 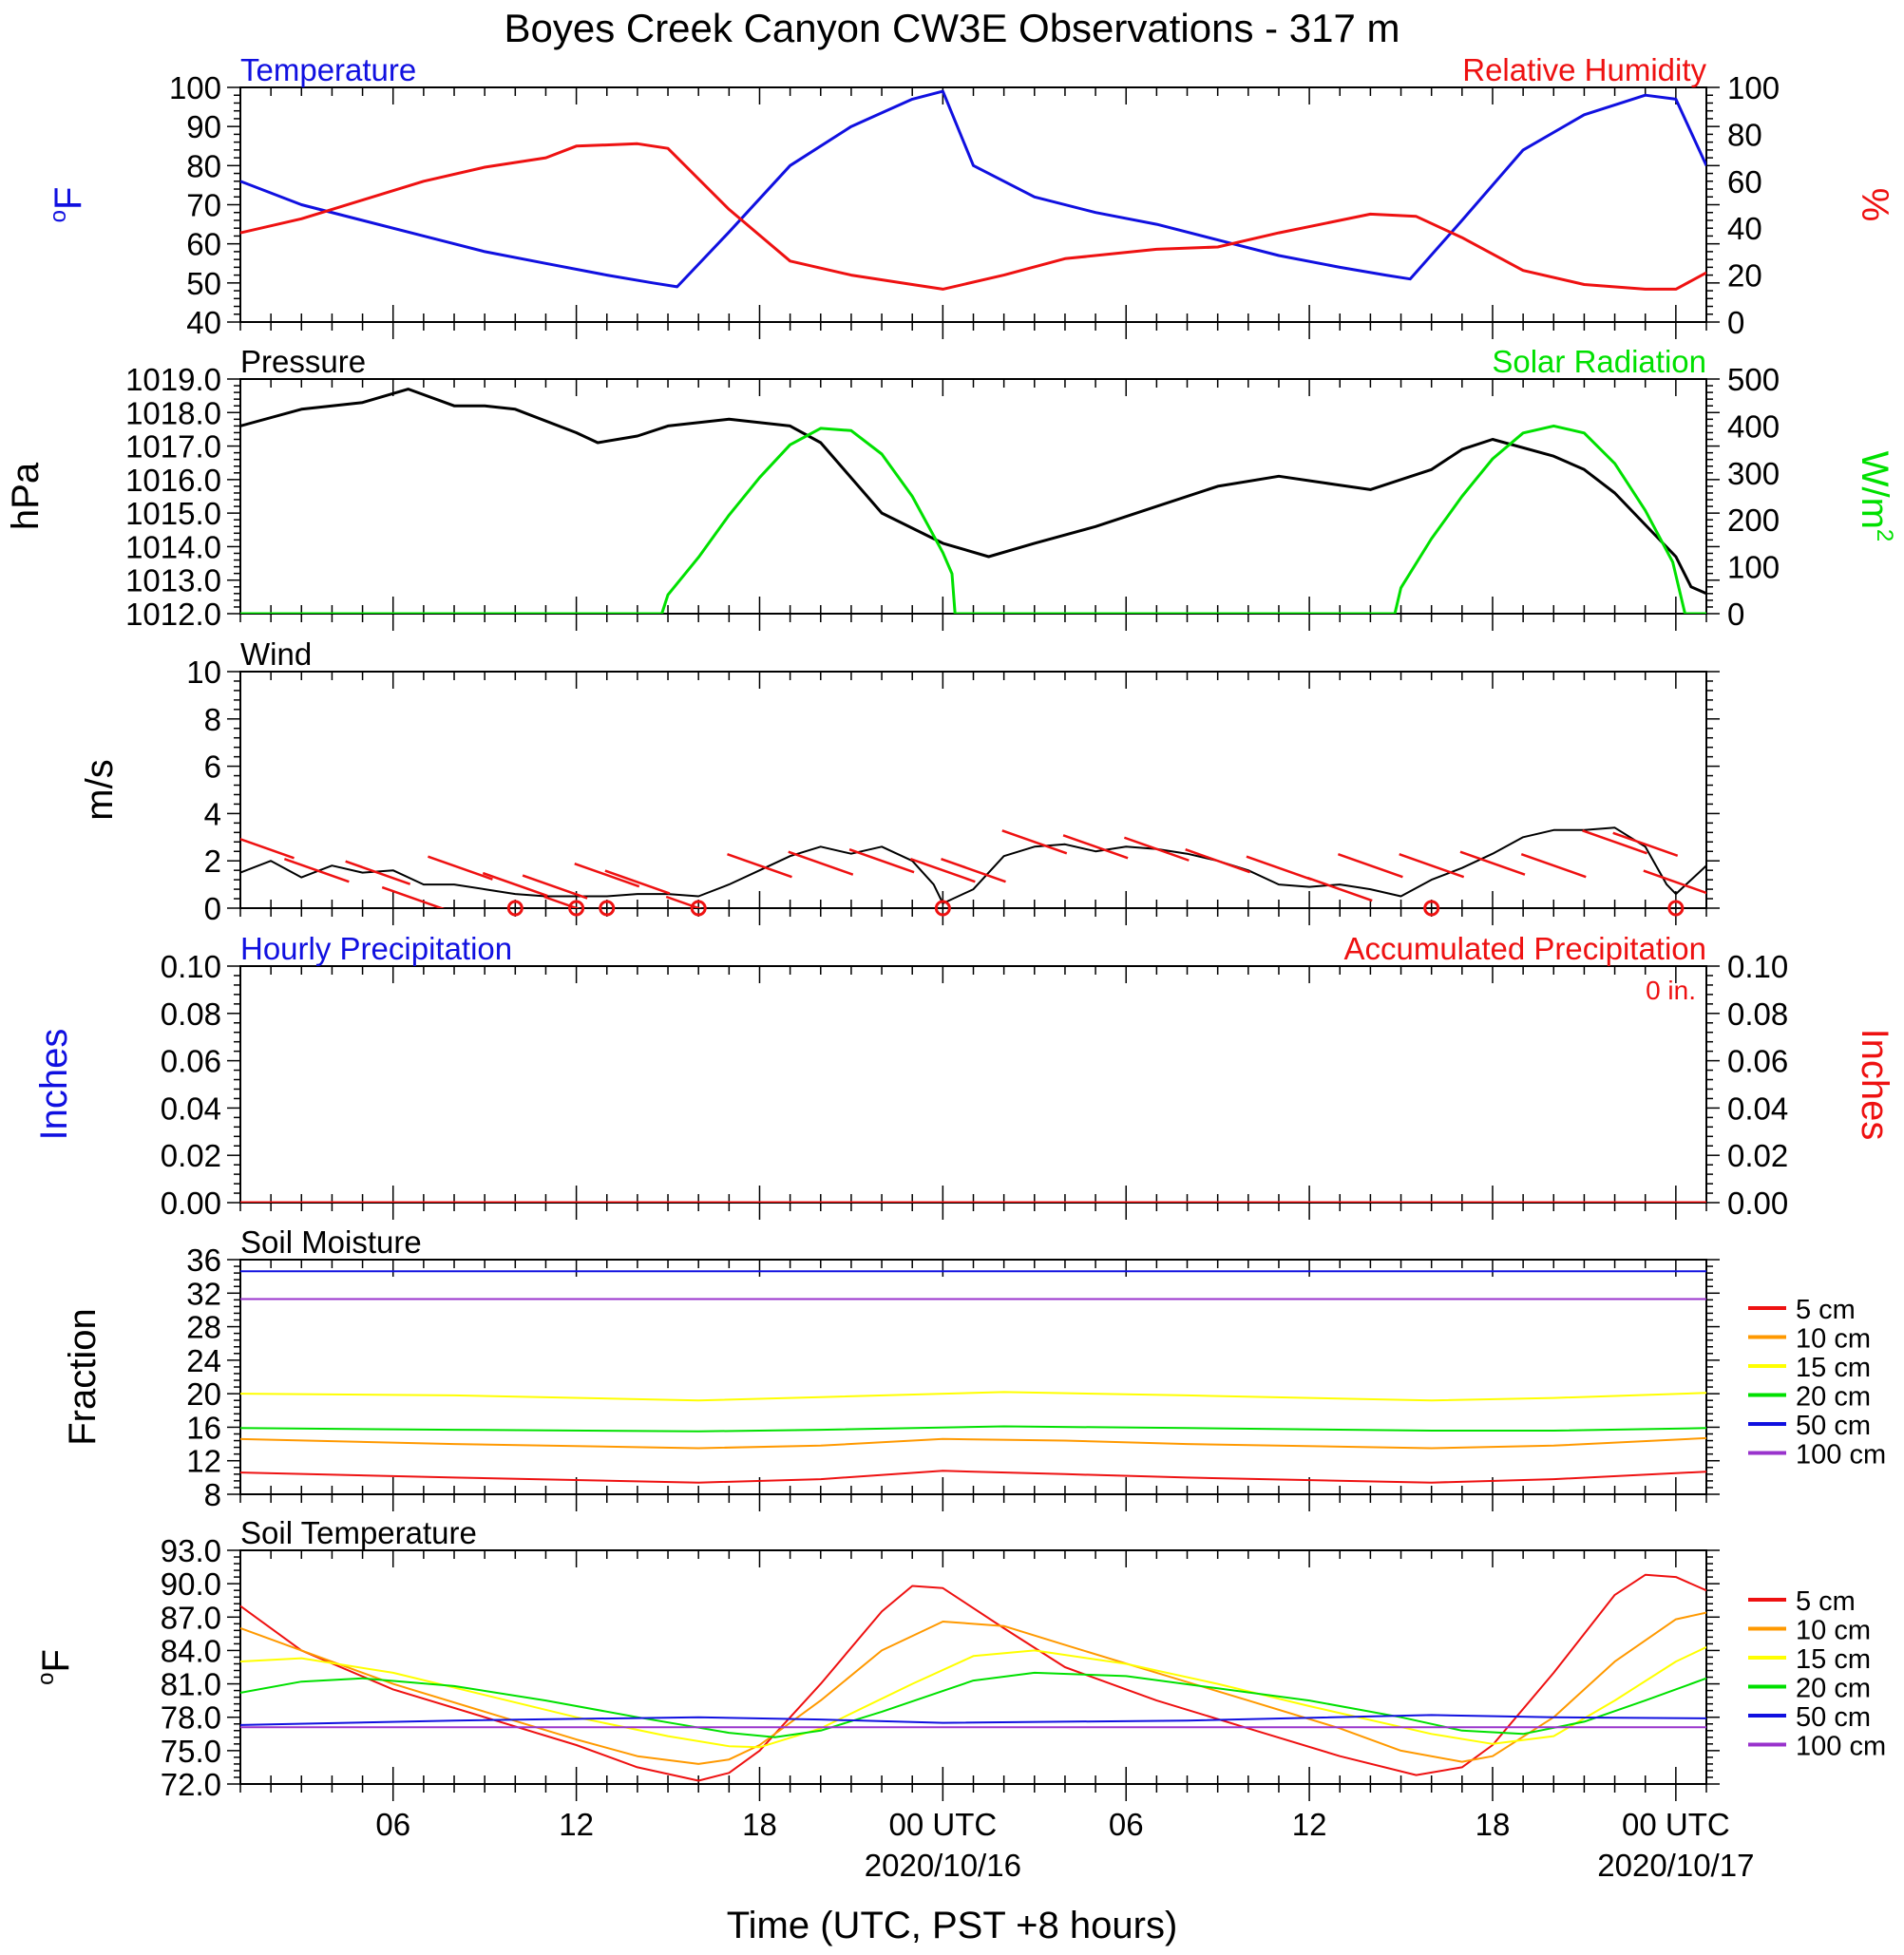 I want to click on left-tick-label: 80, so click(x=204, y=165).